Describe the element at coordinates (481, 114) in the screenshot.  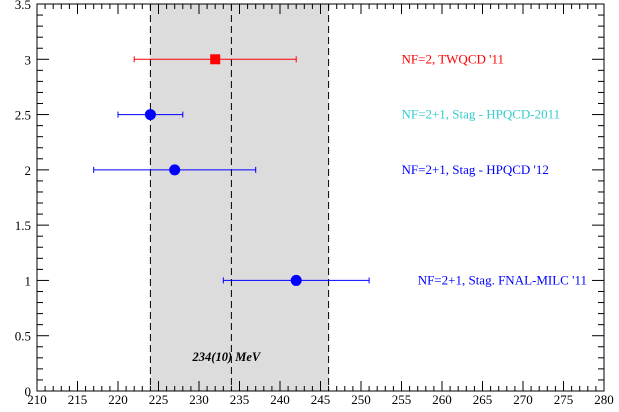
I see `point-label: NF=2+1, Stag - HPQCD-2011` at that location.